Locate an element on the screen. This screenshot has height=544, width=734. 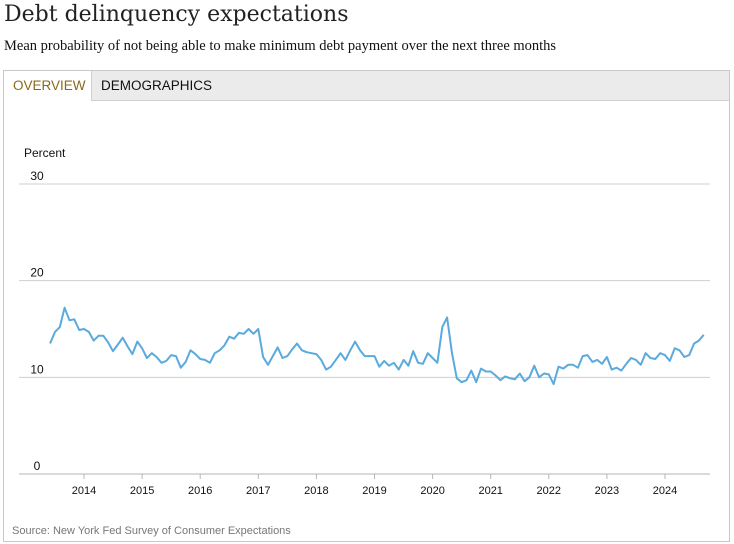
page-title: Debt delinquency expectations is located at coordinates (176, 14).